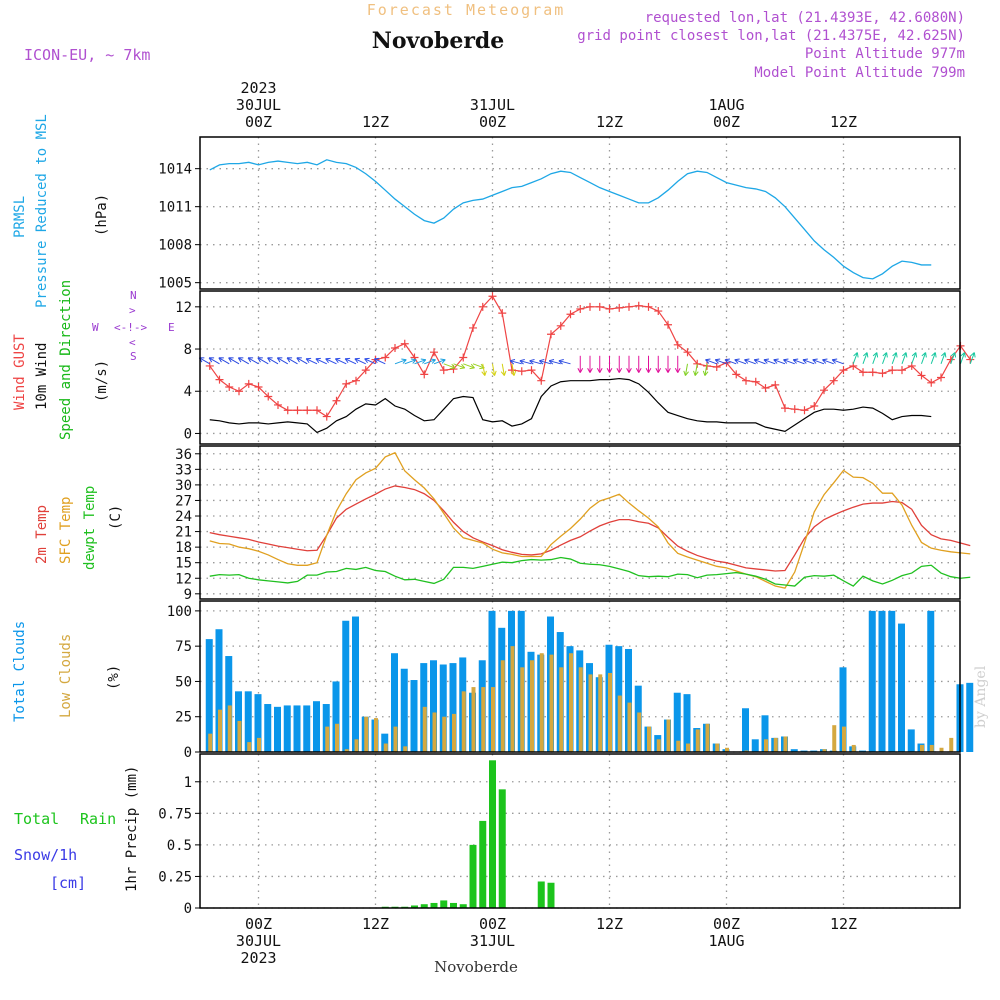 This screenshot has height=1000, width=1000. I want to click on y-tick-label: 1011, so click(175, 208).